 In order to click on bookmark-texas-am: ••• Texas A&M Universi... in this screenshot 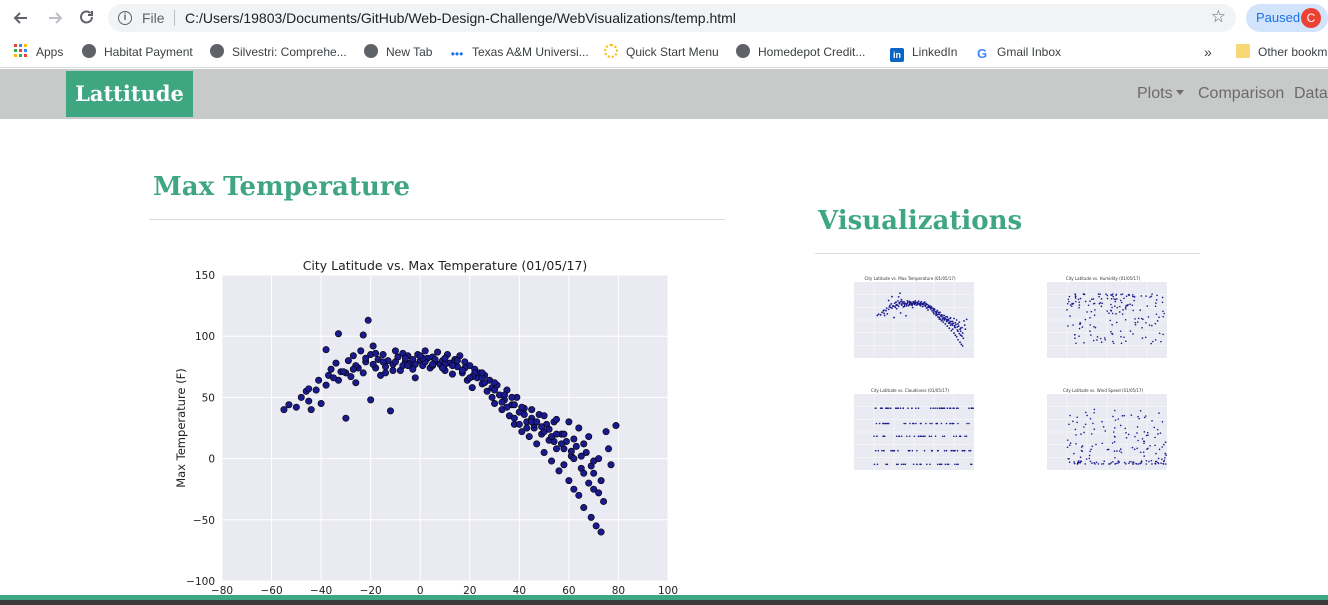, I will do `click(519, 52)`.